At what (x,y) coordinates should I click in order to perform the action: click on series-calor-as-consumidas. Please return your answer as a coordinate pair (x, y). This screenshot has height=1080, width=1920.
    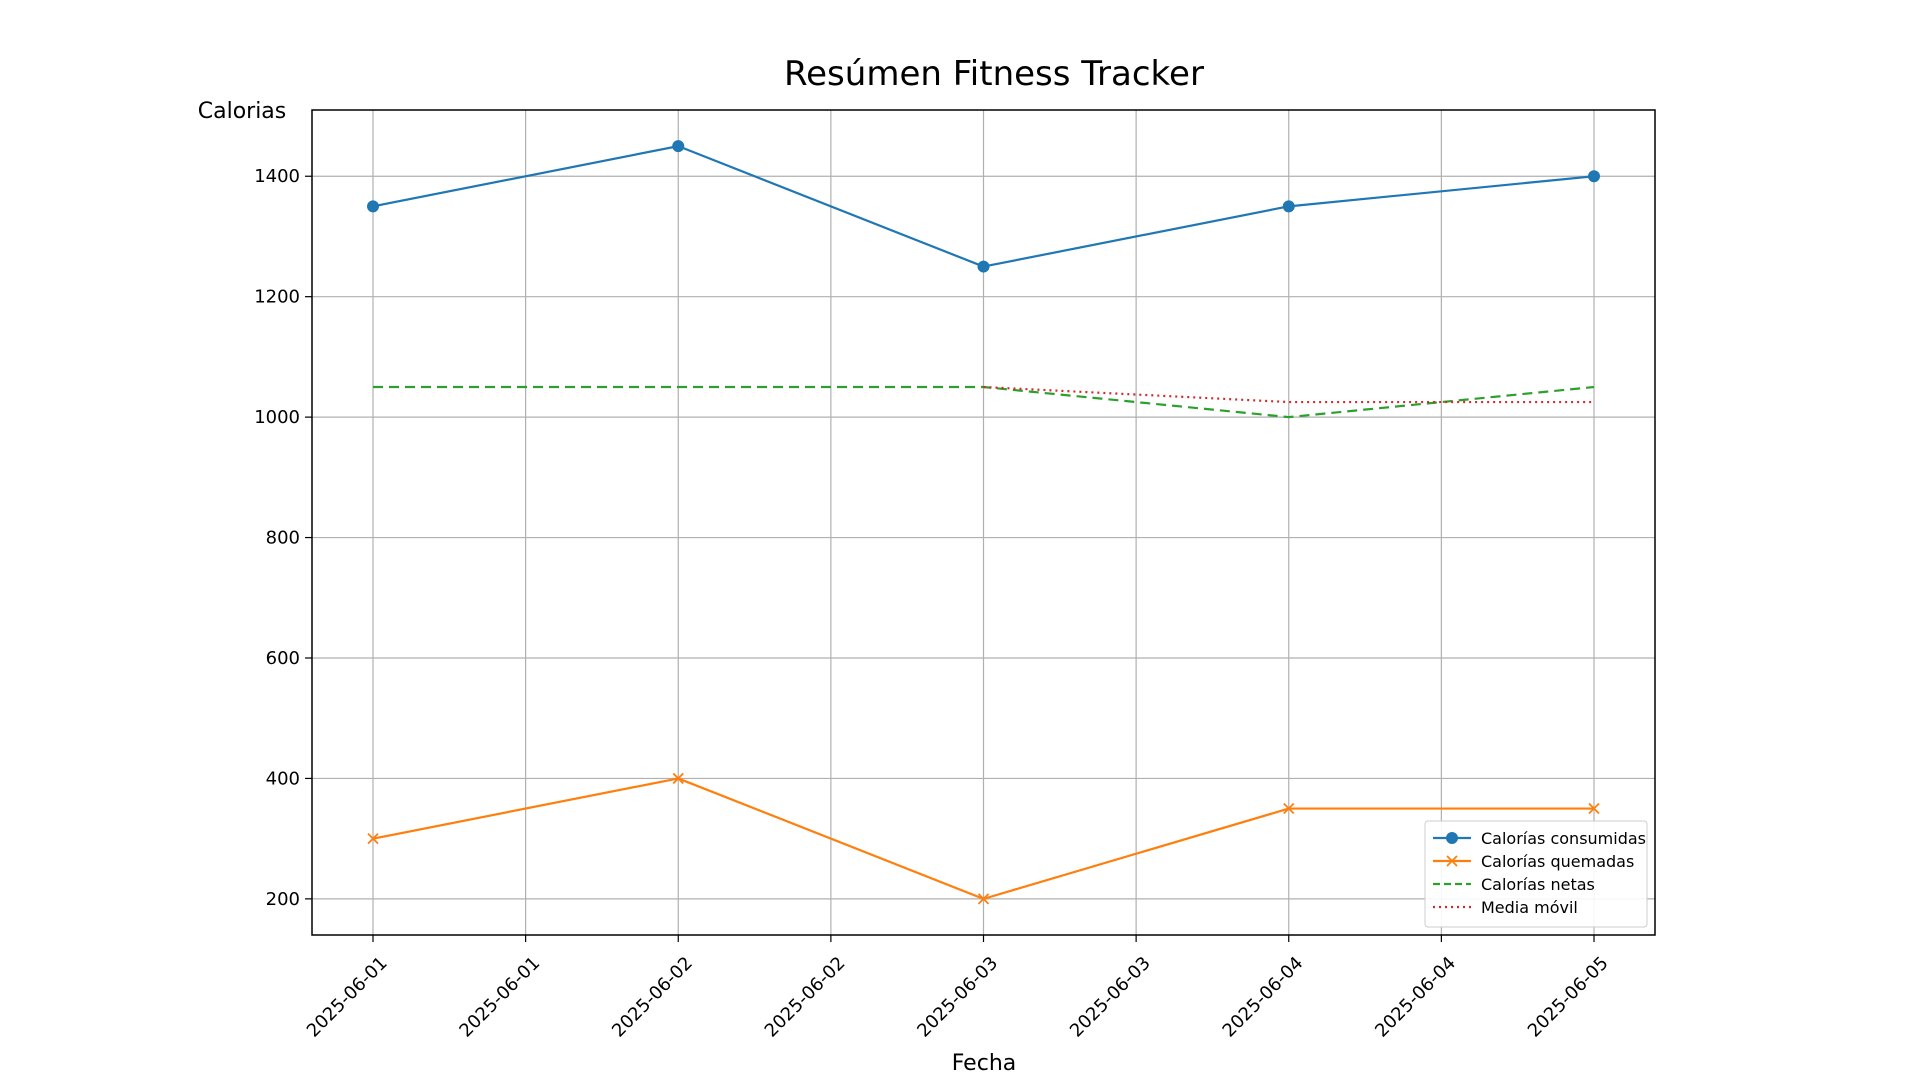
    Looking at the image, I should click on (983, 206).